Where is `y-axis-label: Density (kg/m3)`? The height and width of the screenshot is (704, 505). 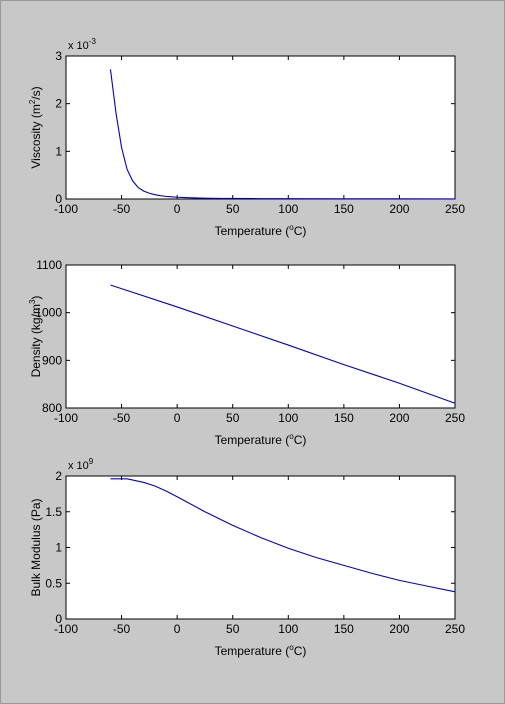 y-axis-label: Density (kg/m3) is located at coordinates (35, 337).